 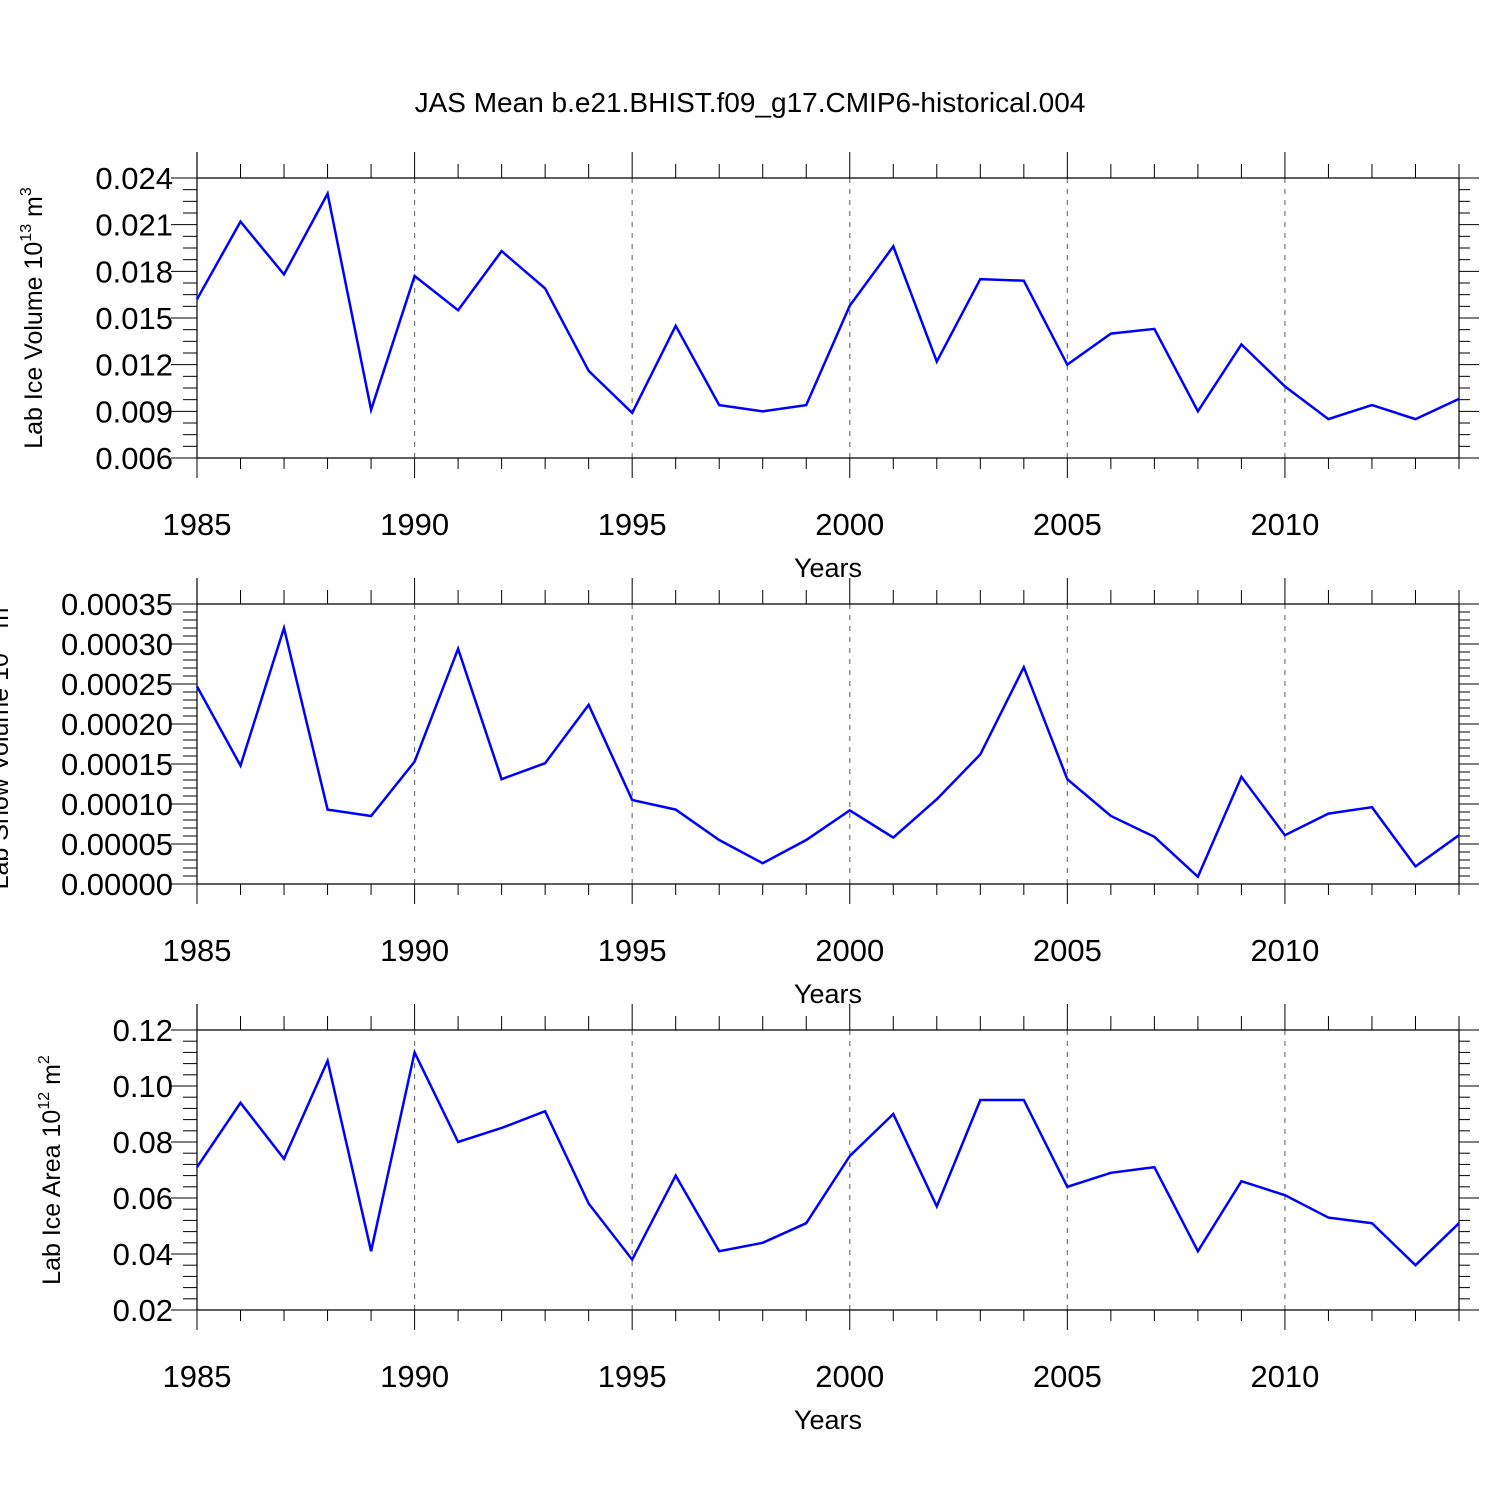 I want to click on x-axis-label: Years, so click(x=828, y=568).